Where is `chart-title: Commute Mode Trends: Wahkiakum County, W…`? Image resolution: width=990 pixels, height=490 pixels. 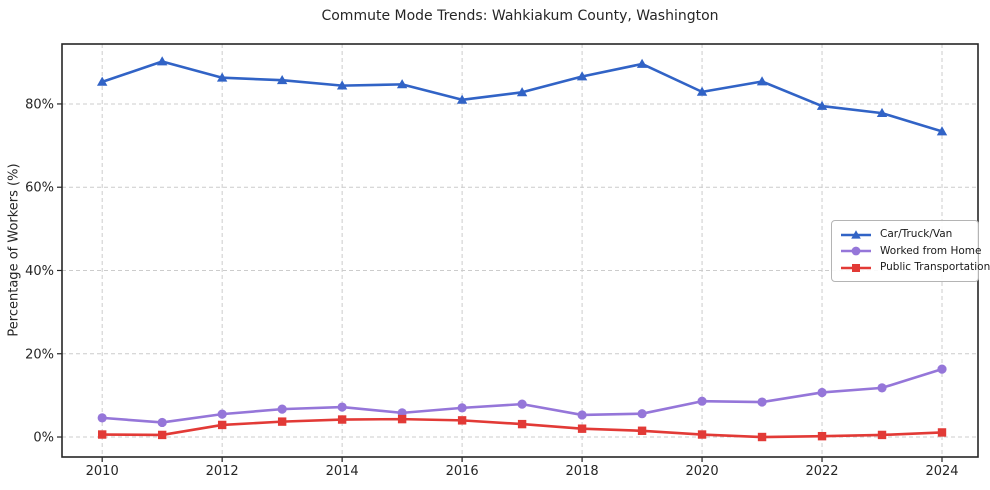 chart-title: Commute Mode Trends: Wahkiakum County, W… is located at coordinates (520, 16).